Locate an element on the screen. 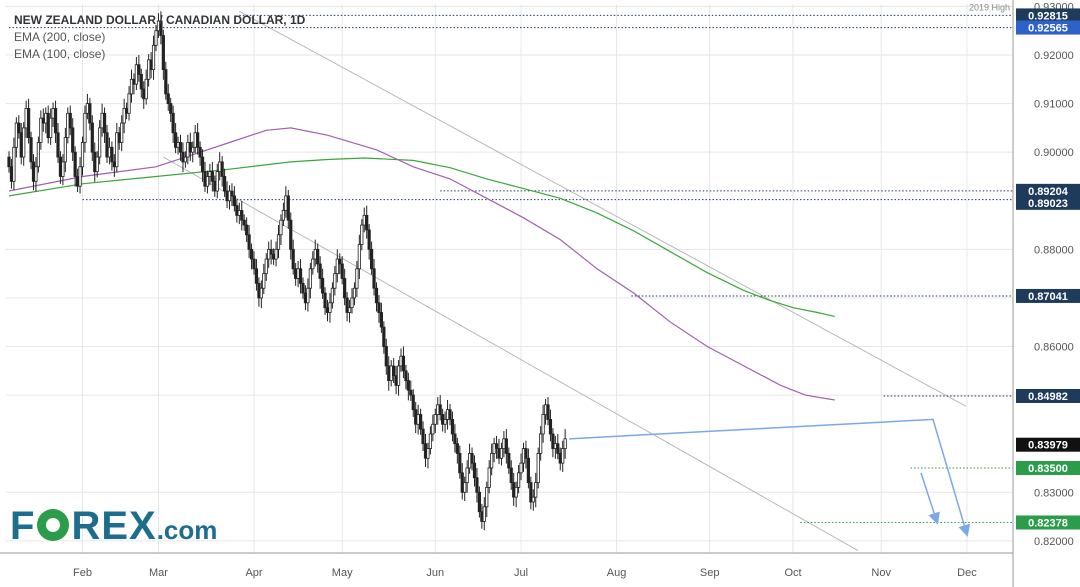 The width and height of the screenshot is (1080, 587). x-tick-label: Jul is located at coordinates (521, 573).